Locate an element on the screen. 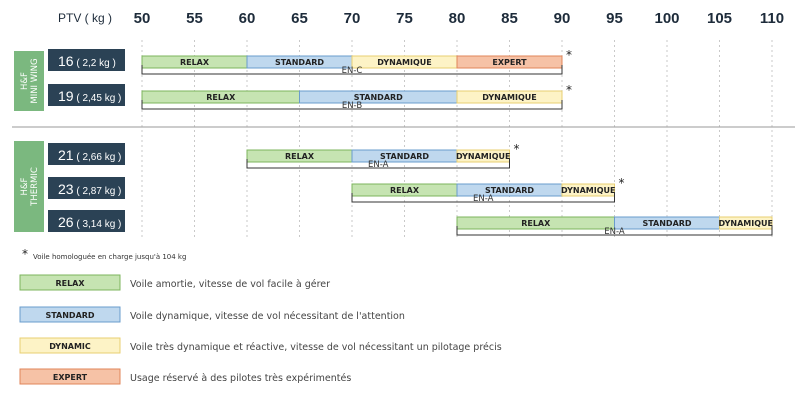  size-weight: ( 2,87 kg ) is located at coordinates (98, 191).